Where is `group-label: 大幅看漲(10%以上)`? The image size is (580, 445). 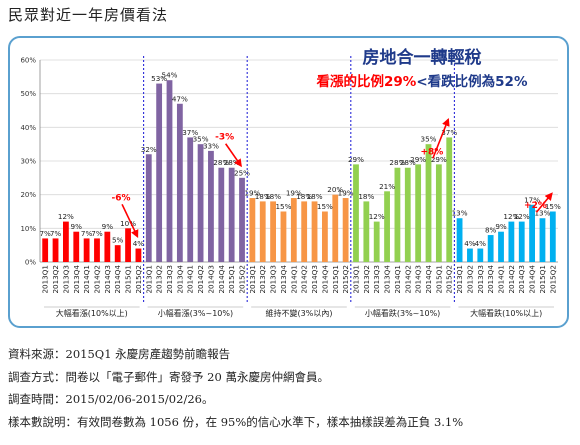
group-label: 大幅看漲(10%以上) is located at coordinates (92, 313).